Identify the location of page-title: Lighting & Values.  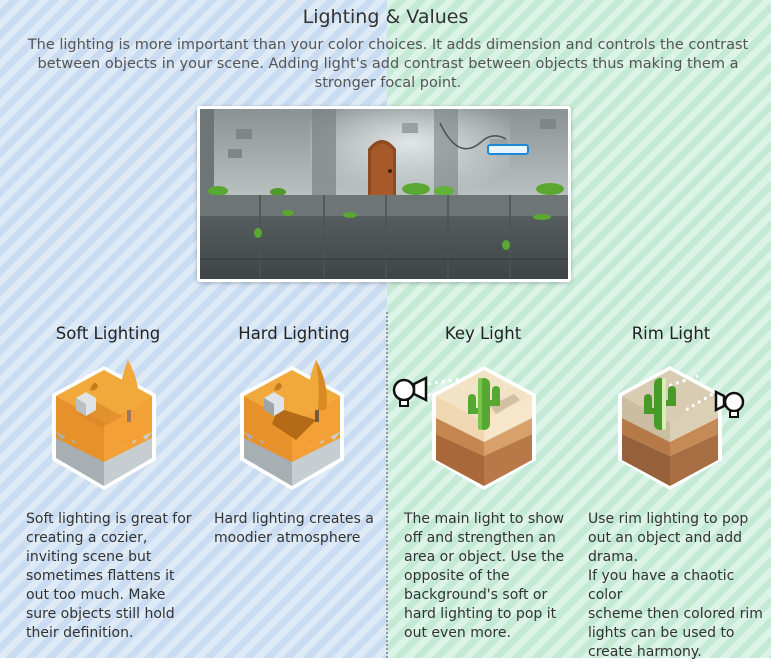
(385, 17).